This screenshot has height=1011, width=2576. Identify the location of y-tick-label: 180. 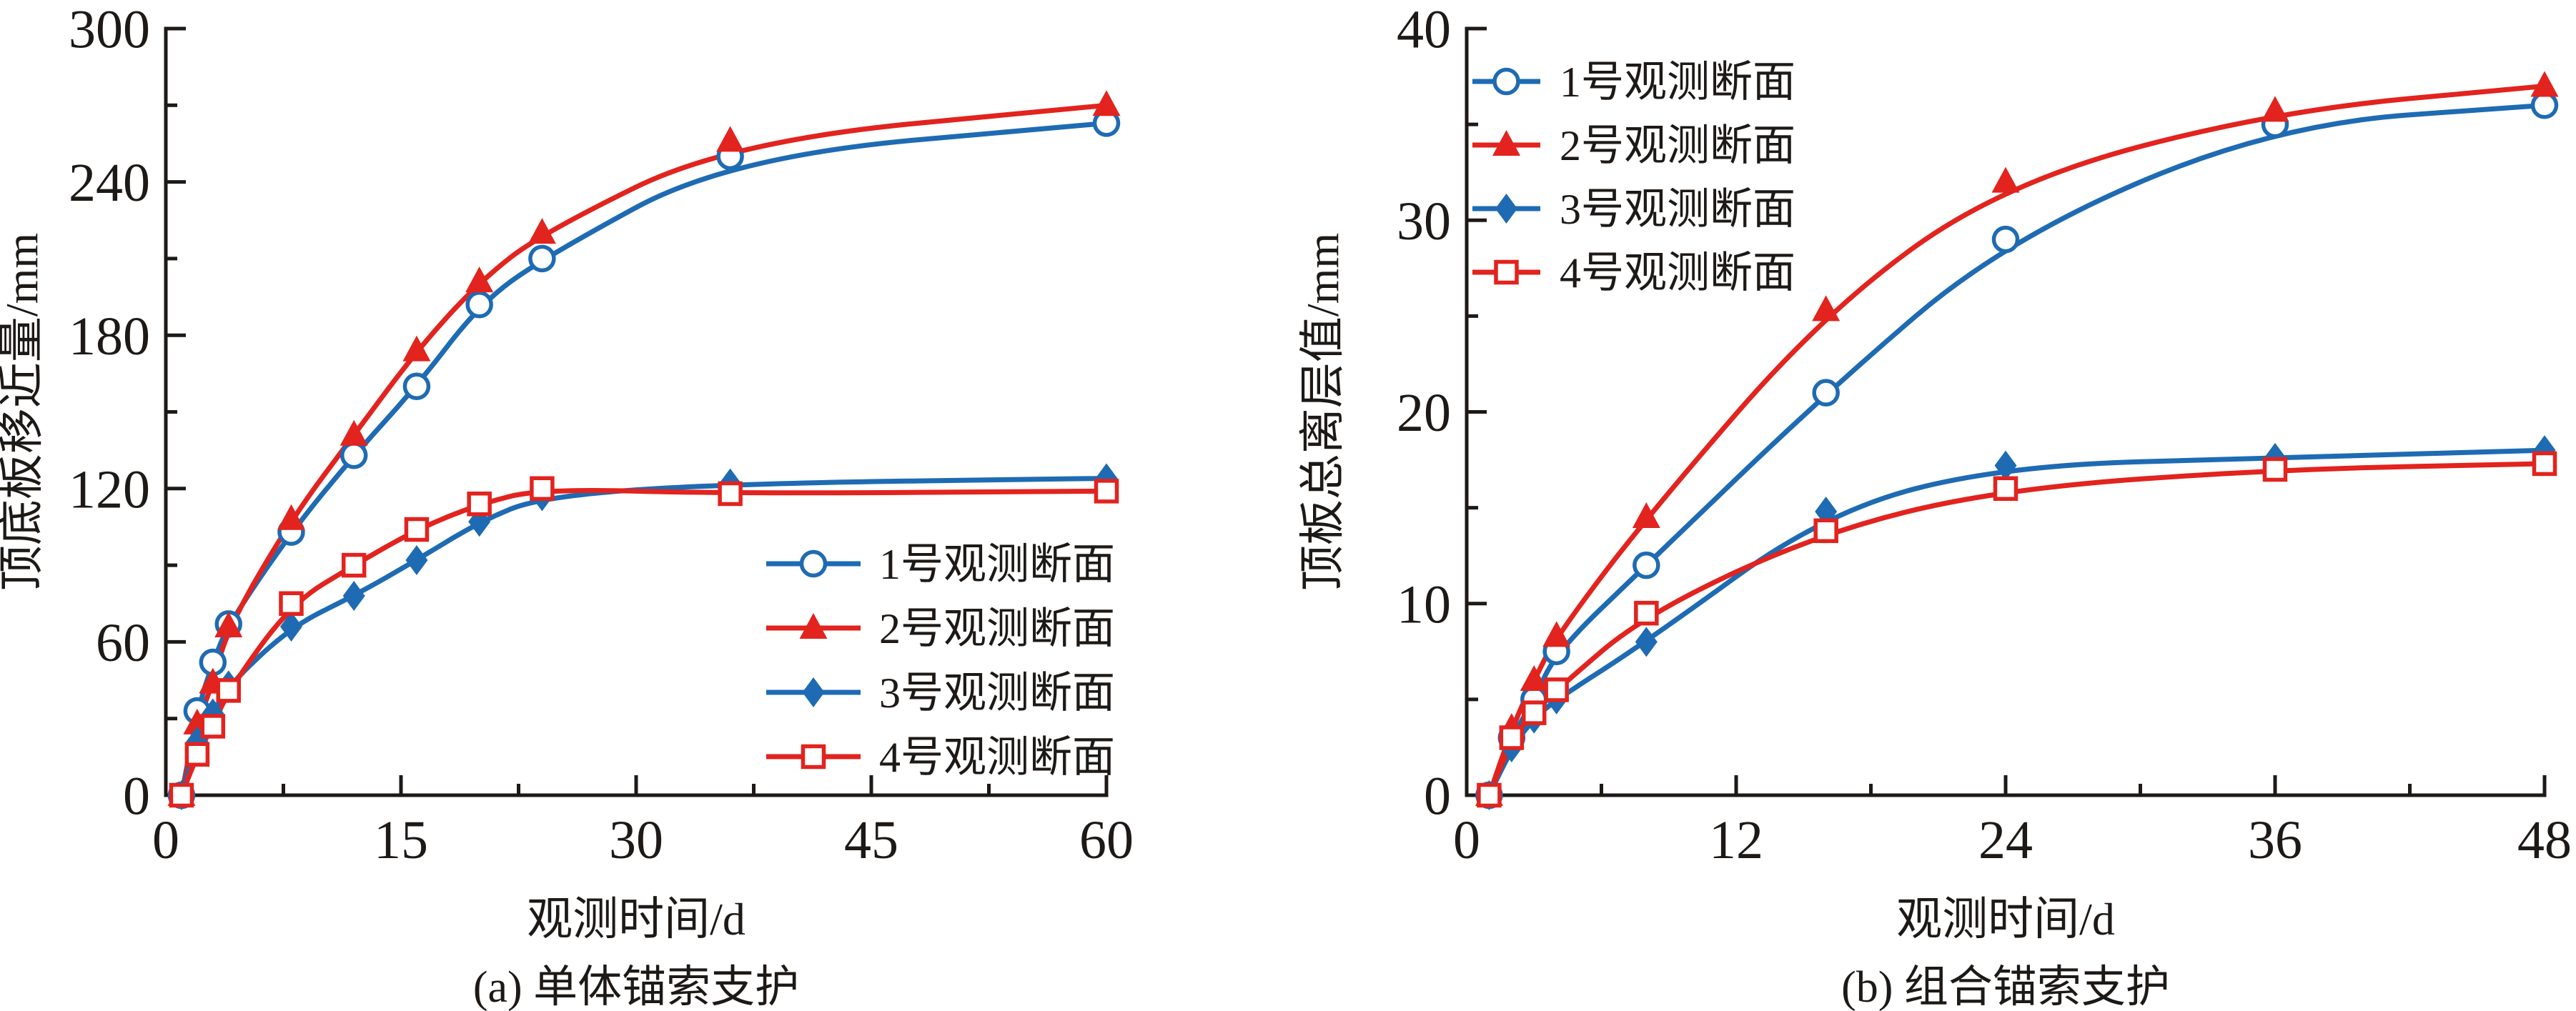
(109, 337).